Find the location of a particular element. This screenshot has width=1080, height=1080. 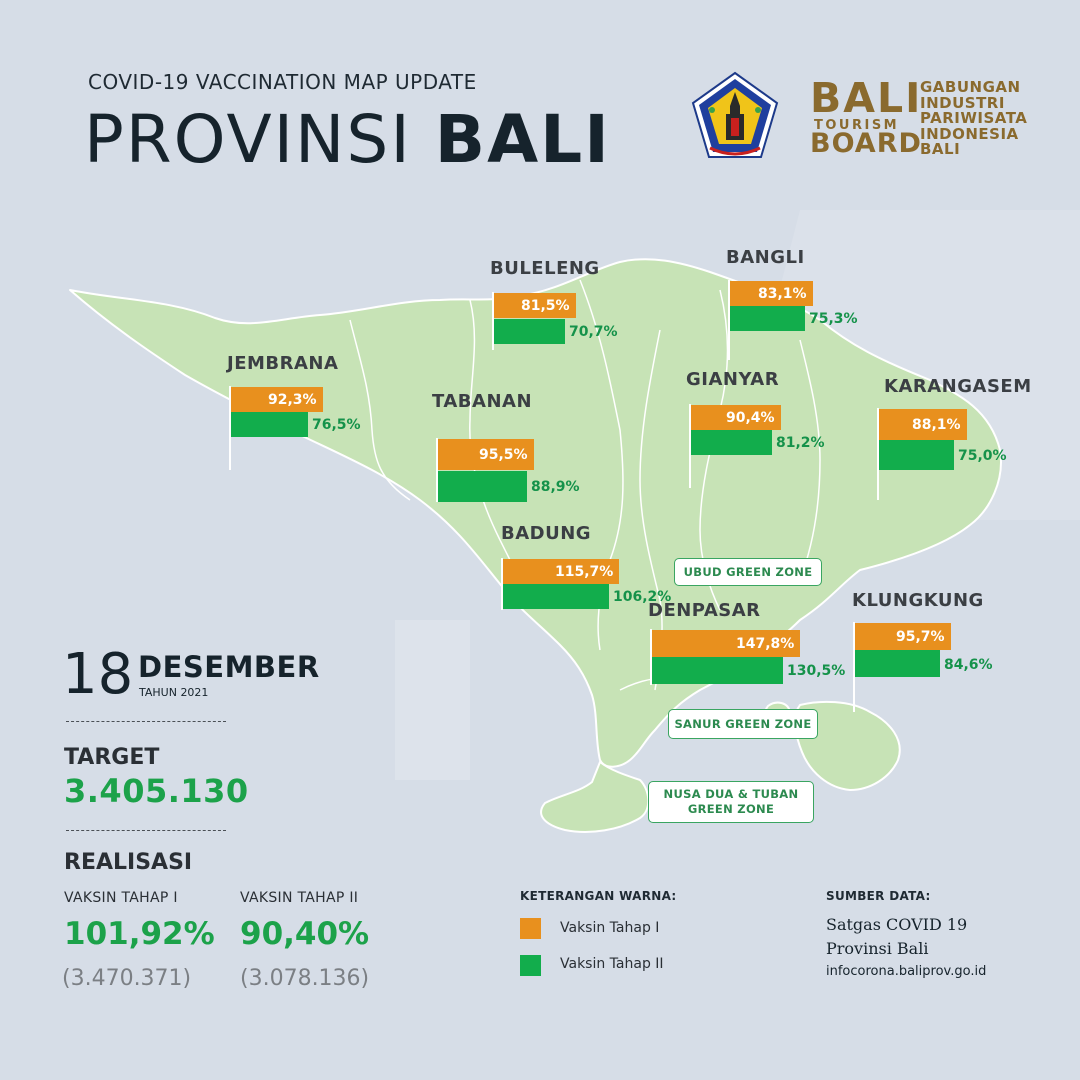

region-label-tahap1: 92,3% is located at coordinates (292, 400).